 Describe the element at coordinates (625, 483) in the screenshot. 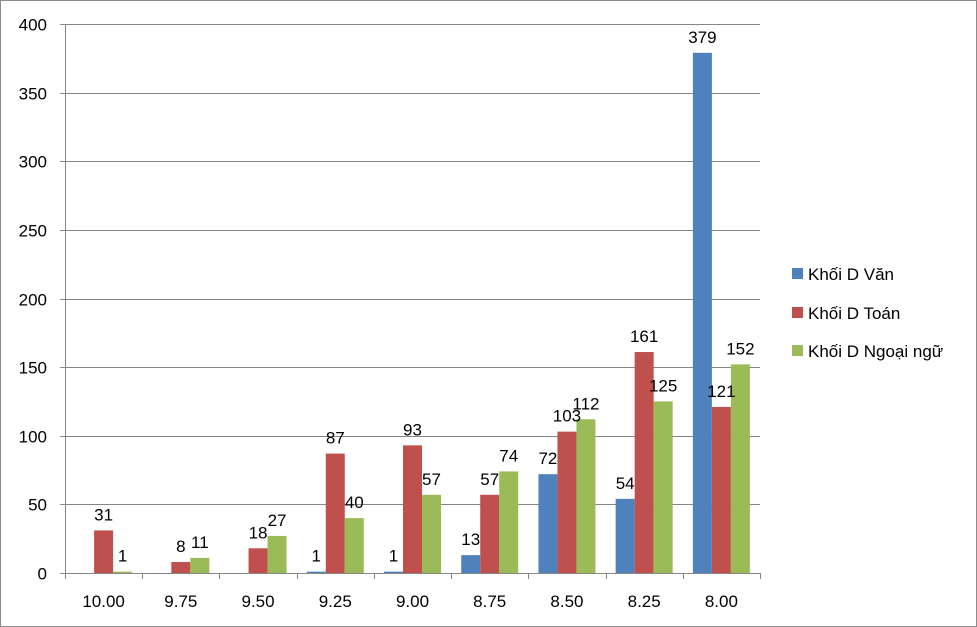

I see `data-label: 54` at that location.